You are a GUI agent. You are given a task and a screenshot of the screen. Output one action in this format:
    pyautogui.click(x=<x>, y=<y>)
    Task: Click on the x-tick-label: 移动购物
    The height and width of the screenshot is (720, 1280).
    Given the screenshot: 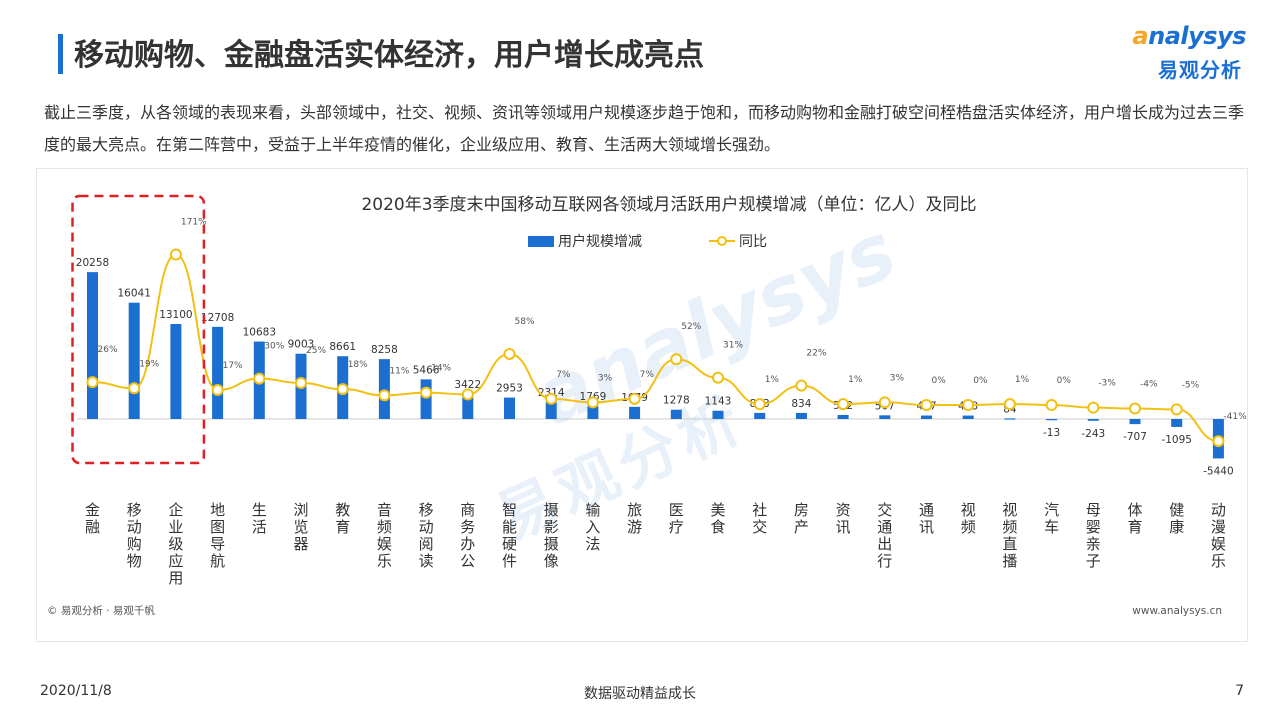 What is the action you would take?
    pyautogui.click(x=134, y=535)
    